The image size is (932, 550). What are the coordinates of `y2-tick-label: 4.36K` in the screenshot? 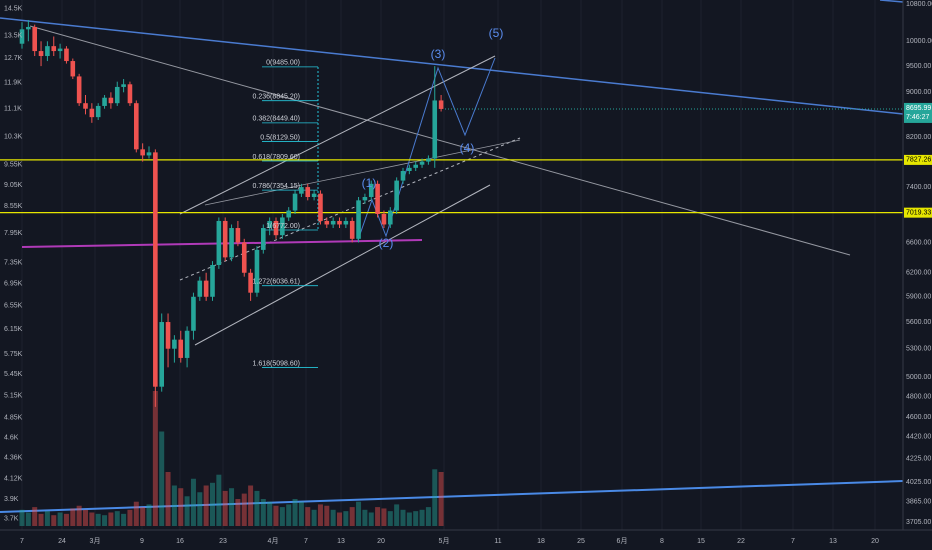 It's located at (13, 457).